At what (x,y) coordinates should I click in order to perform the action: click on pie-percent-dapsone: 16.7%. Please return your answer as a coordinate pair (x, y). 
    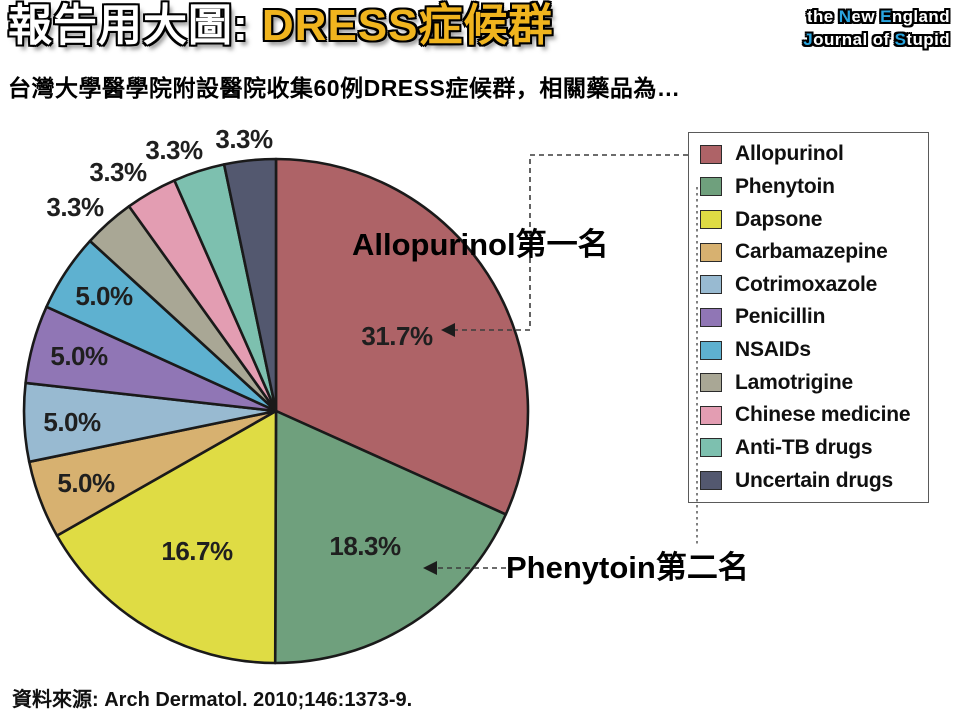
    Looking at the image, I should click on (197, 551).